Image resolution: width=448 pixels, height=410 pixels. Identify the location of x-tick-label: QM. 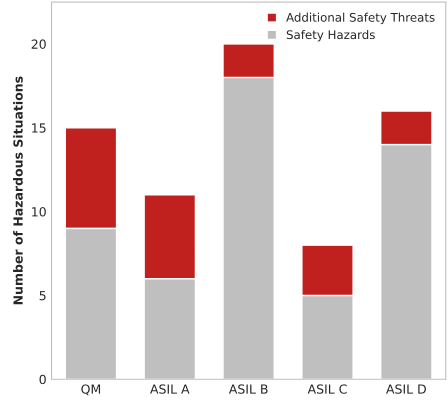
(90, 390).